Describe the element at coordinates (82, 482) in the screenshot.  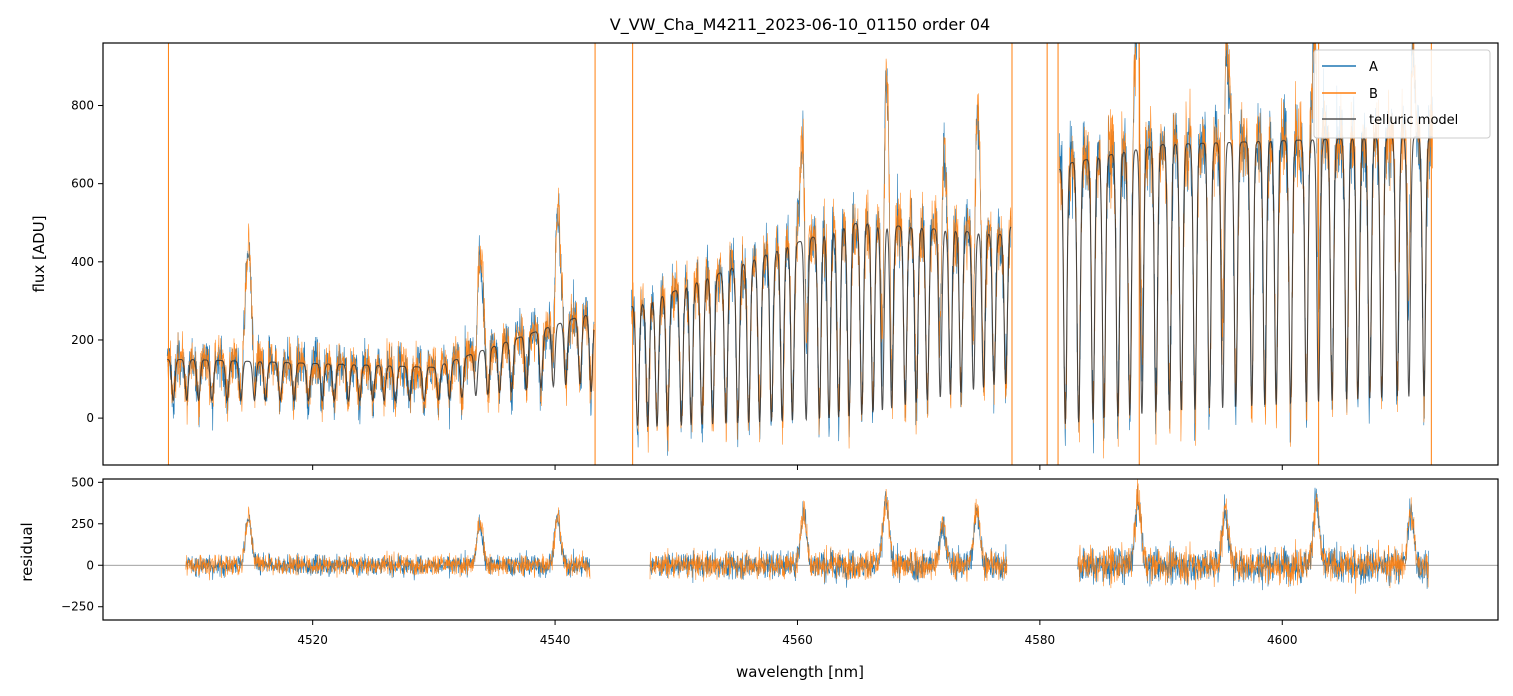
I see `bottom-y-tick-label: 500` at that location.